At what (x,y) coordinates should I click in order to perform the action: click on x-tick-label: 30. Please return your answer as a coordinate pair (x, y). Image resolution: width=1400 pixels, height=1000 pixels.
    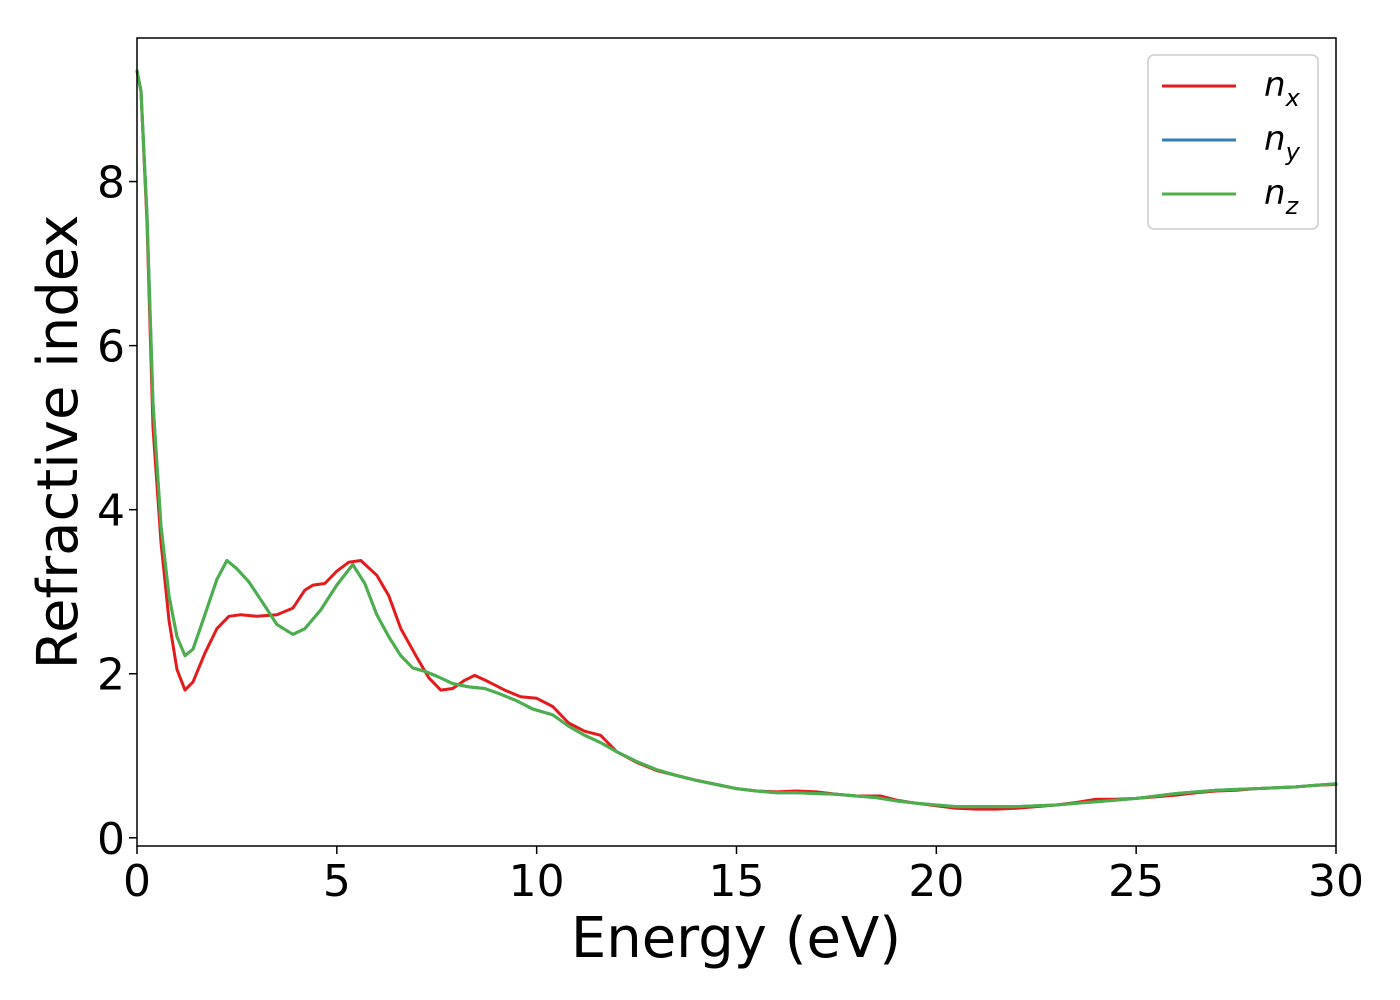
    Looking at the image, I should click on (1336, 881).